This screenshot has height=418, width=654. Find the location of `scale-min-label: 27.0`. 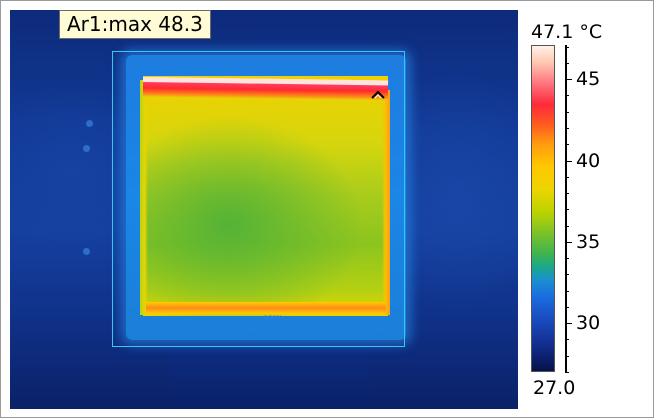

scale-min-label: 27.0 is located at coordinates (554, 388).